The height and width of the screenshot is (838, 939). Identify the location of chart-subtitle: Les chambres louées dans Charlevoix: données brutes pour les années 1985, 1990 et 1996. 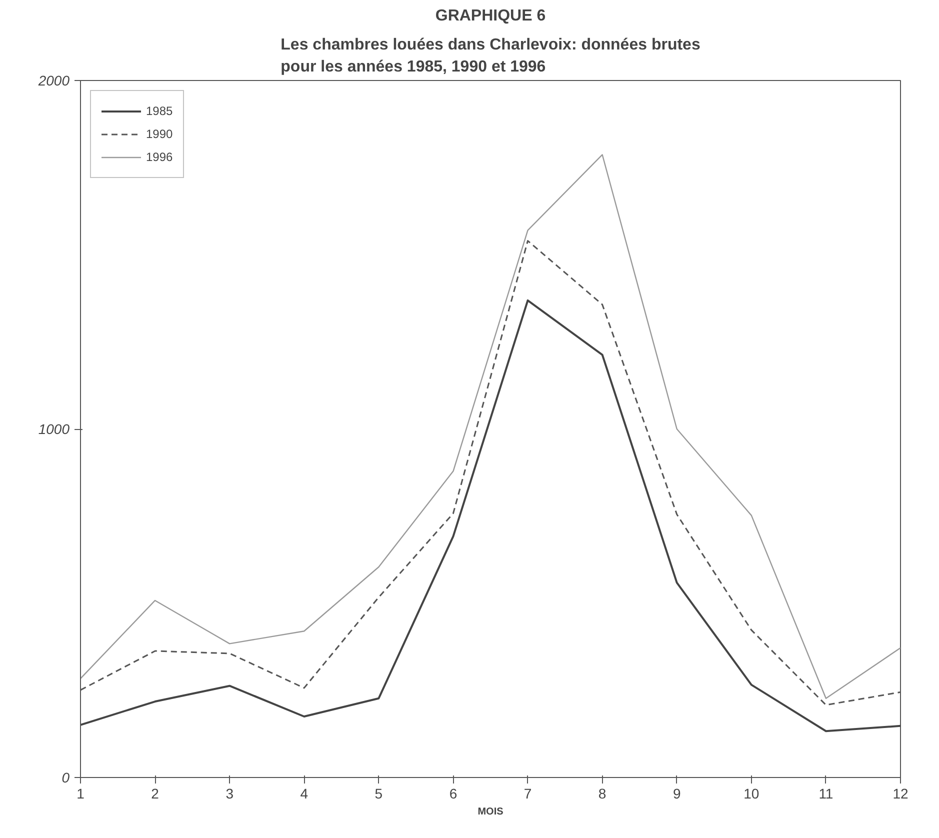
(490, 56).